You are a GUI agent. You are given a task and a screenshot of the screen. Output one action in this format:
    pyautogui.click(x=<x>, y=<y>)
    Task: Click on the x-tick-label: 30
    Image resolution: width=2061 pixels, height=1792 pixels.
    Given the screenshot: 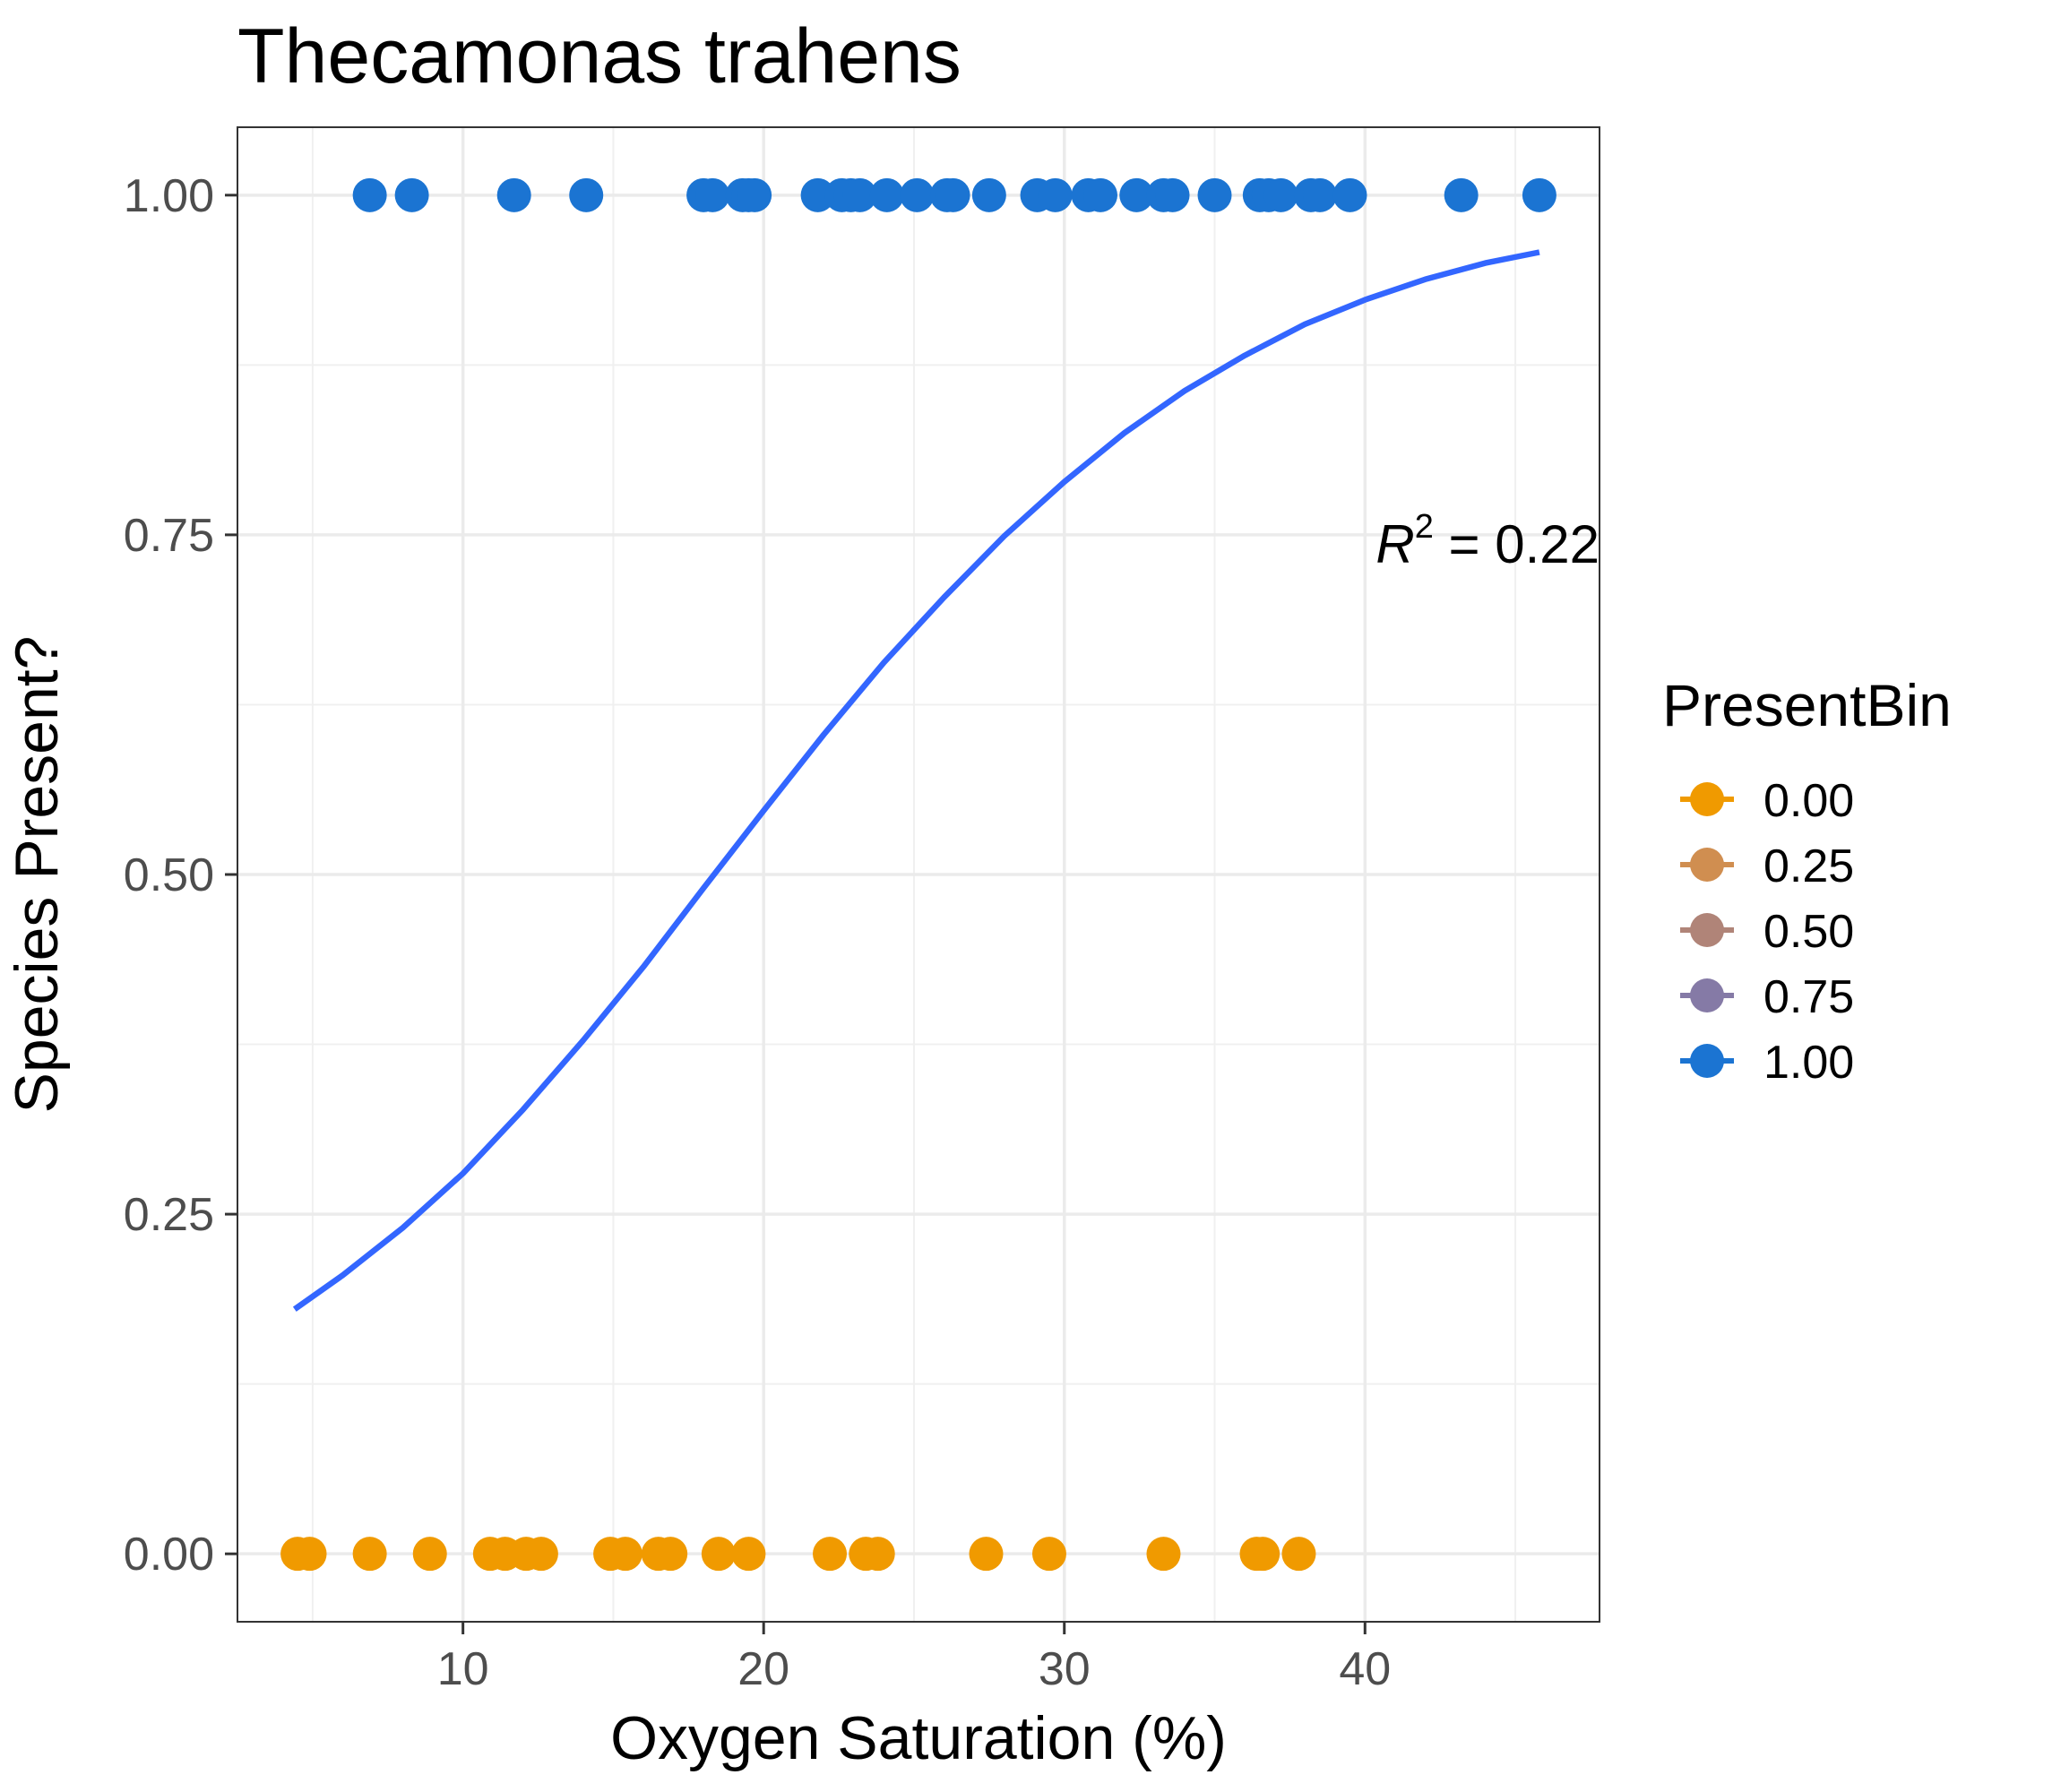 What is the action you would take?
    pyautogui.click(x=1065, y=1669)
    